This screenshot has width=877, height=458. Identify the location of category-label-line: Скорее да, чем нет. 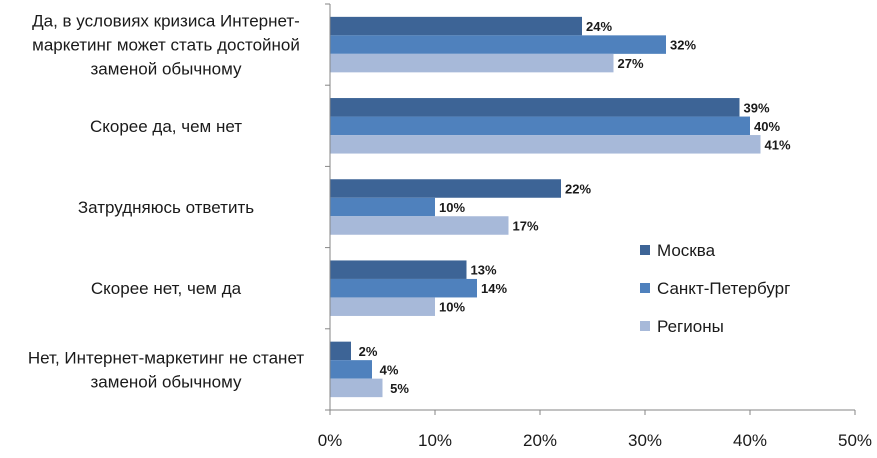
(166, 126).